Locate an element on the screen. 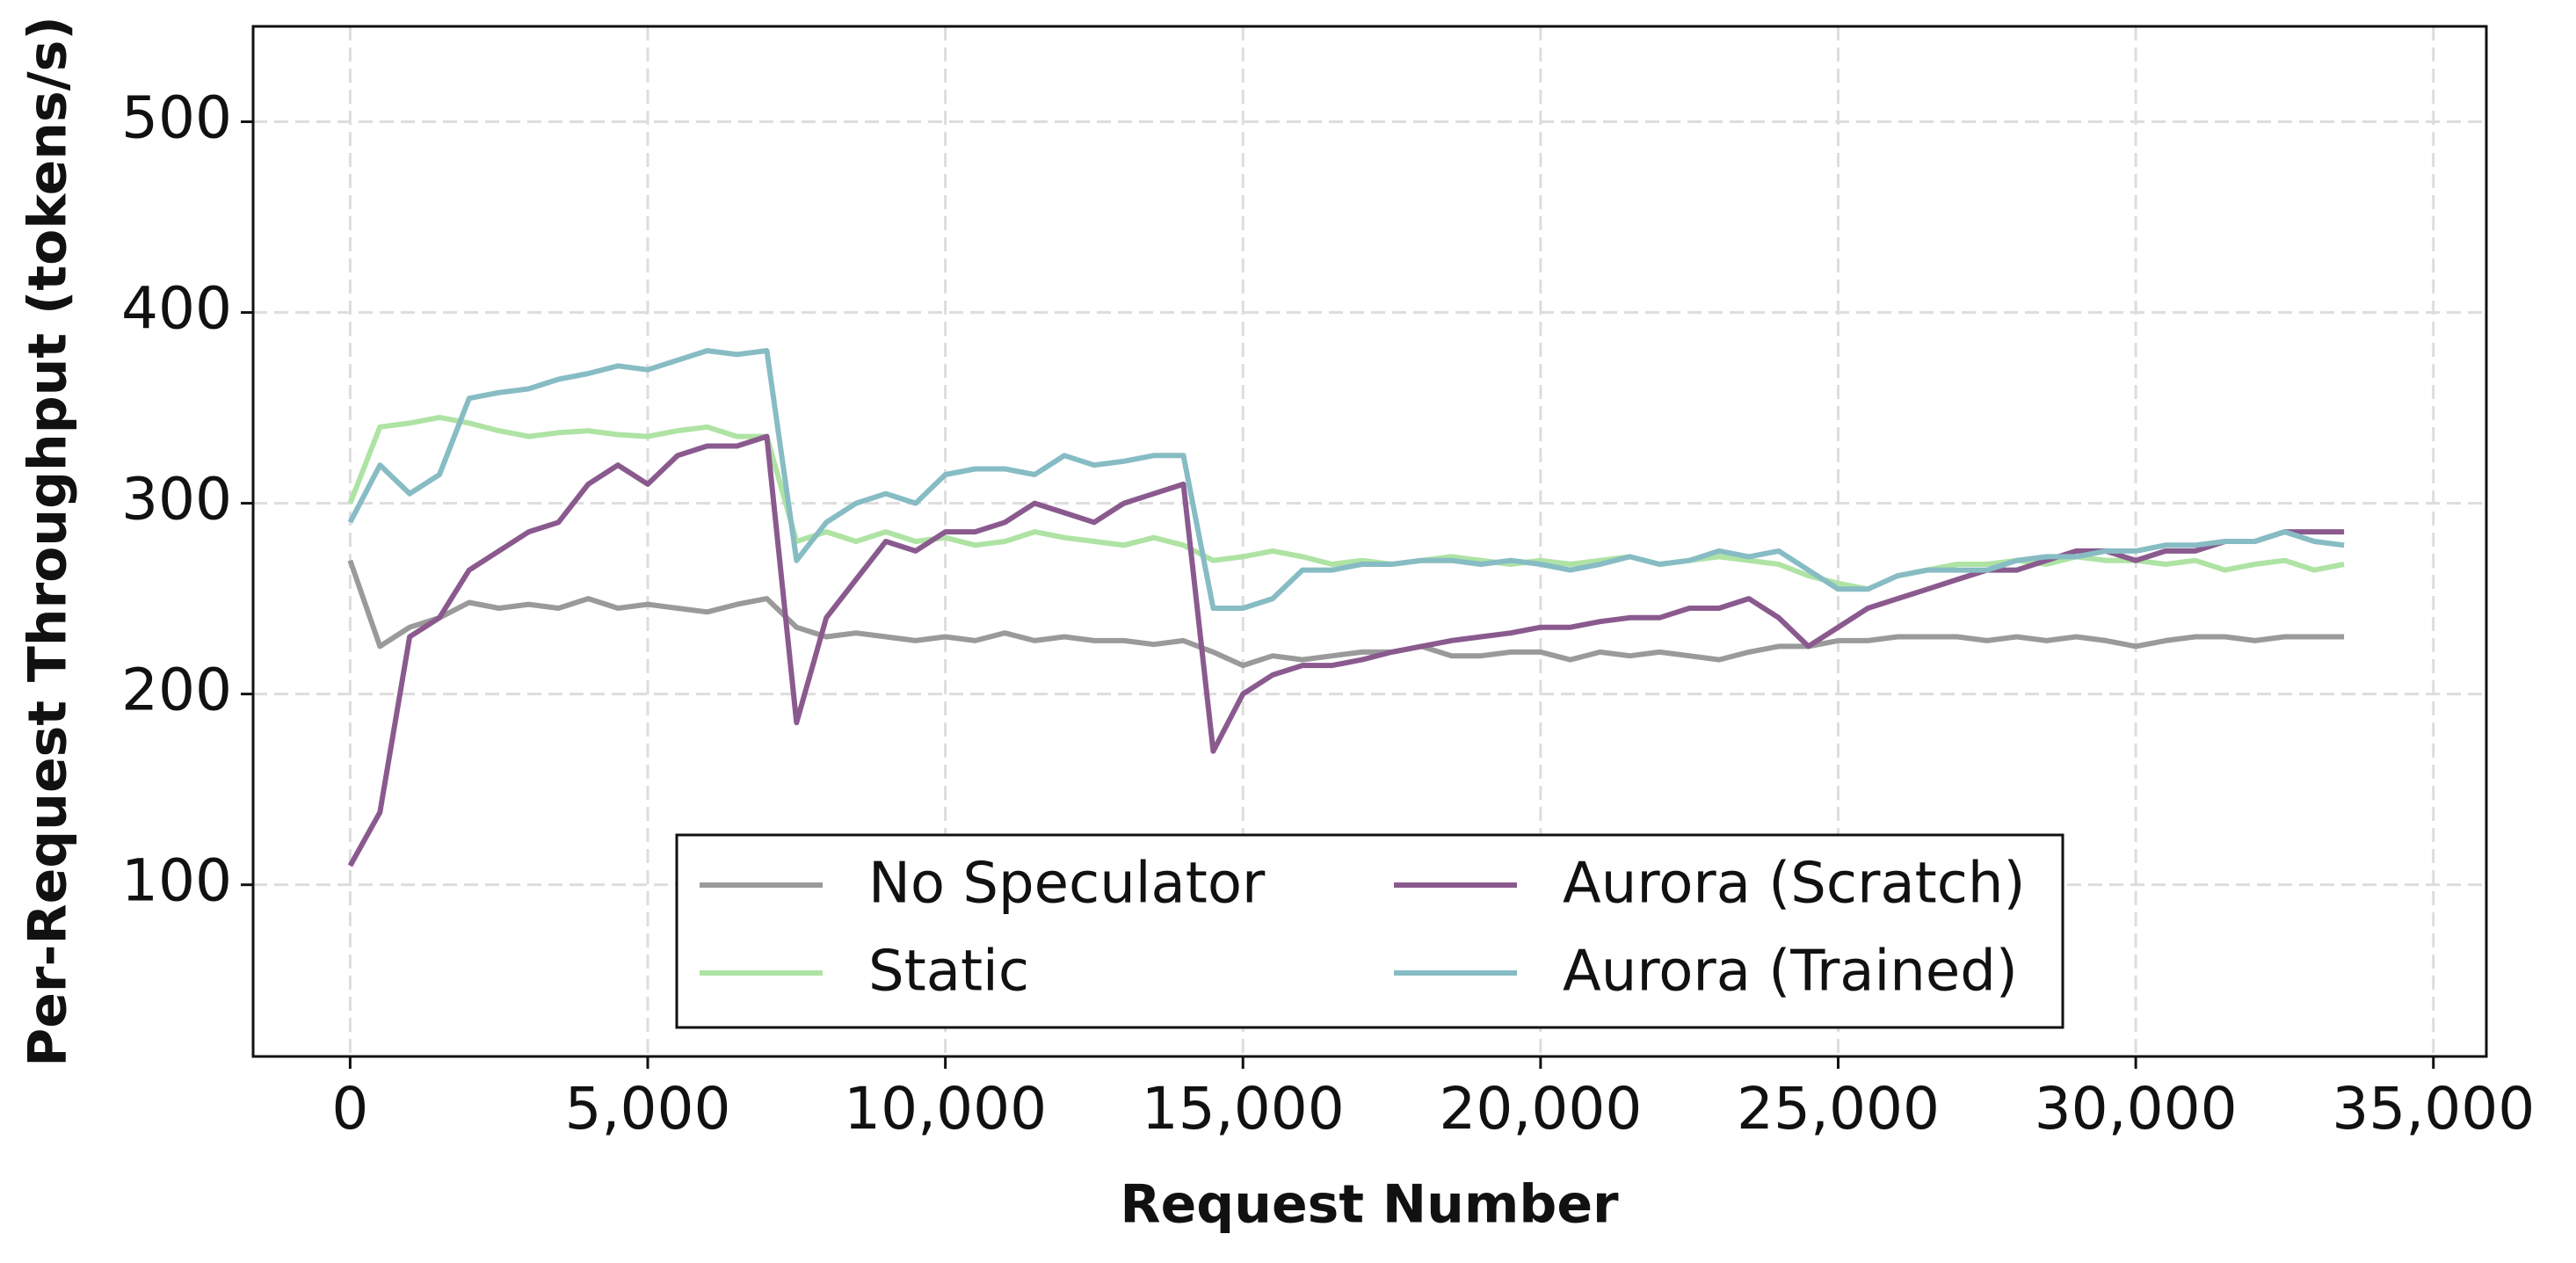  y-tick-label: 400 is located at coordinates (176, 309).